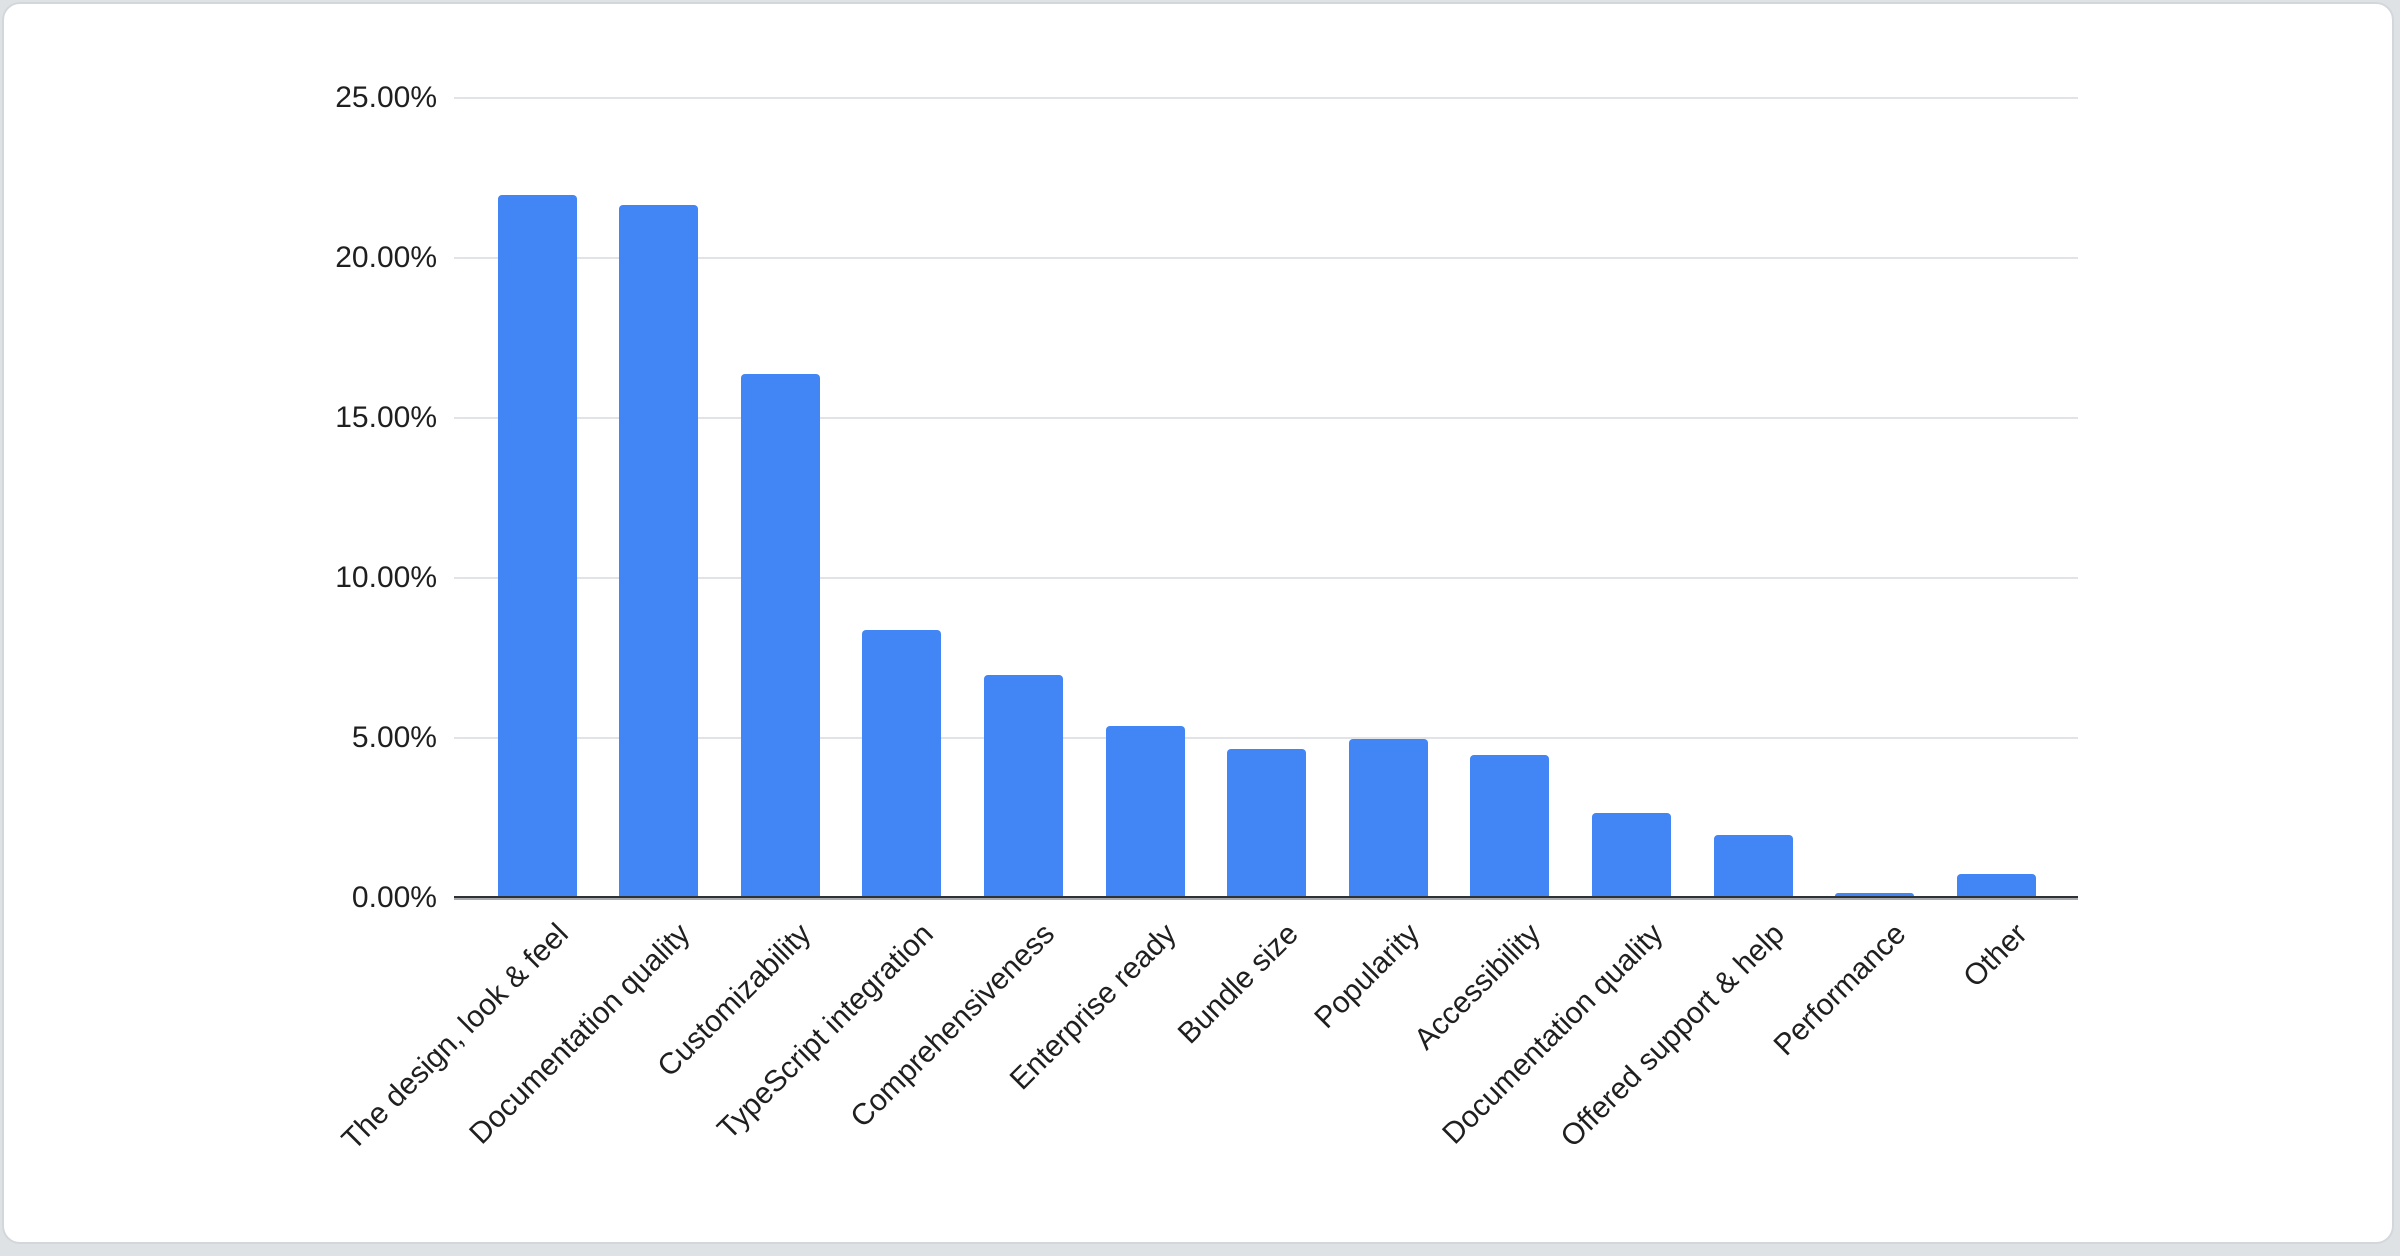 Image resolution: width=2400 pixels, height=1256 pixels. Describe the element at coordinates (1672, 1035) in the screenshot. I see `x-axis-category-label: Offered support & help` at that location.